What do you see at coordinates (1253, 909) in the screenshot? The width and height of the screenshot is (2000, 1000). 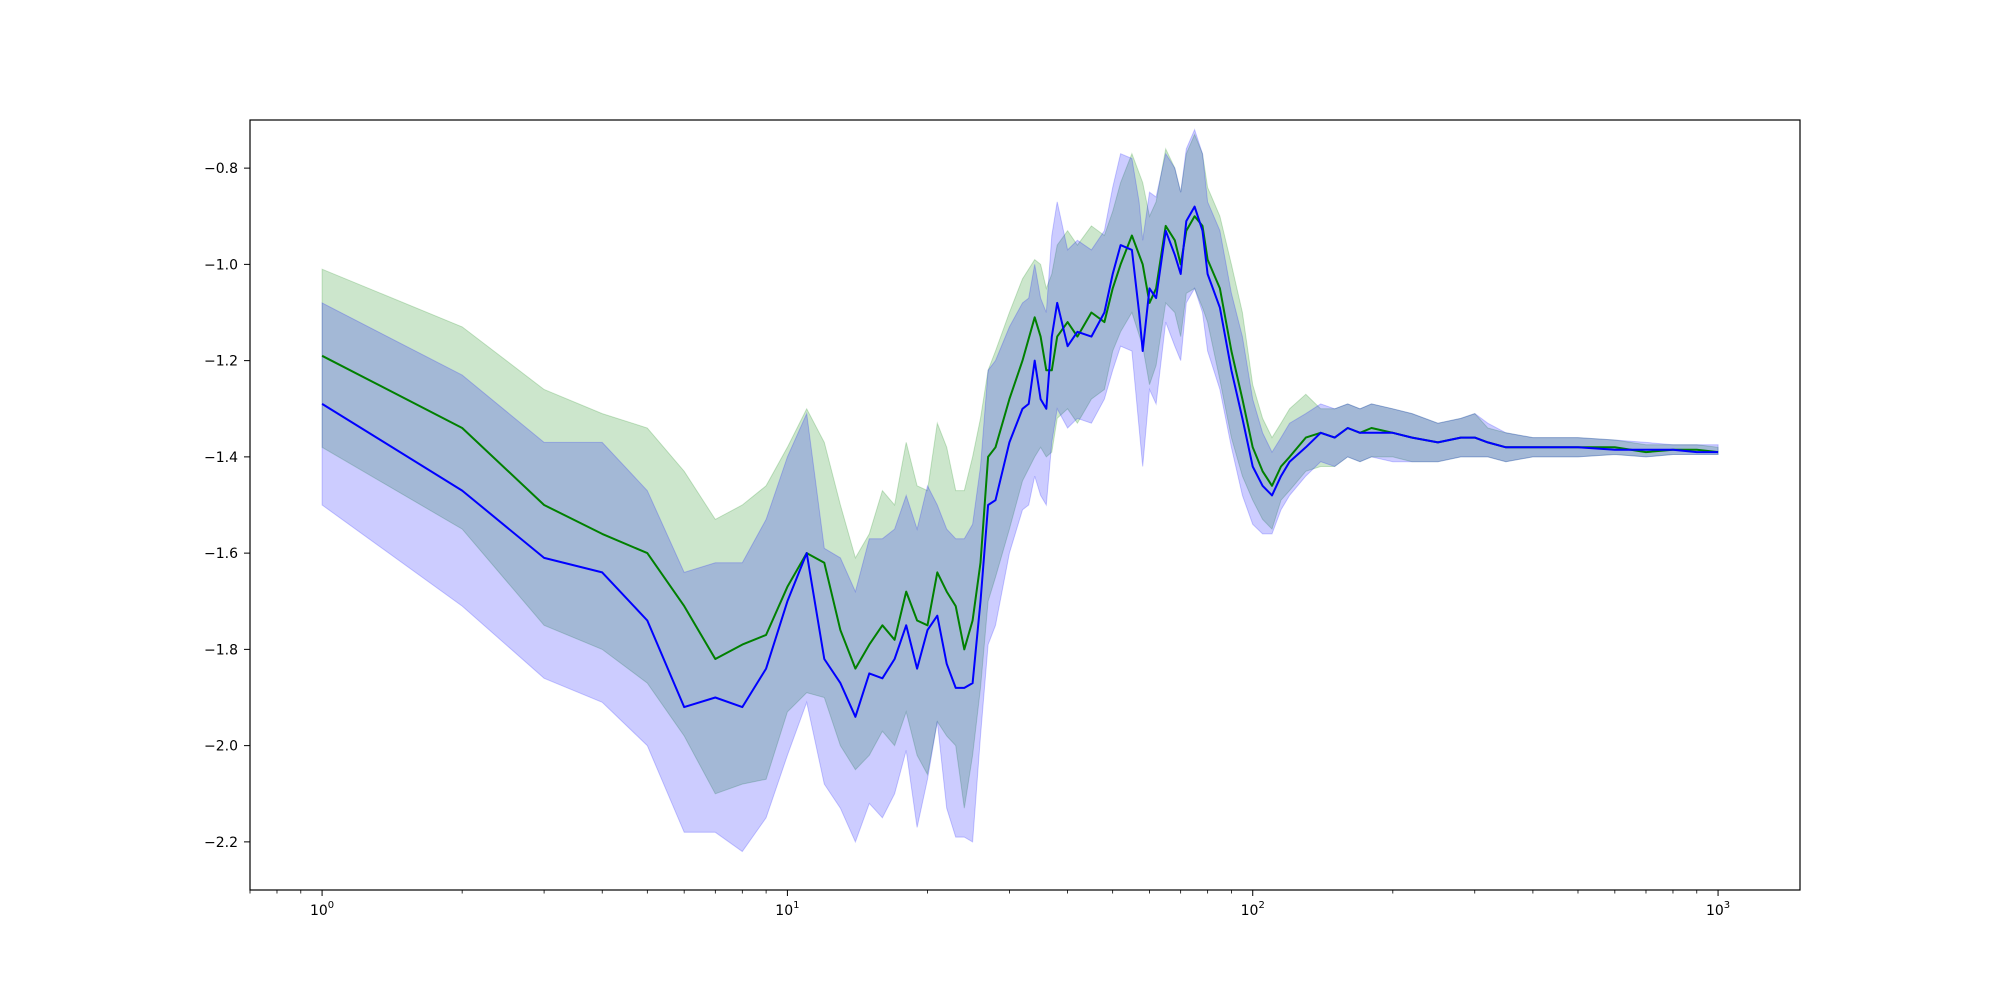 I see `x-tick-label: 10²` at bounding box center [1253, 909].